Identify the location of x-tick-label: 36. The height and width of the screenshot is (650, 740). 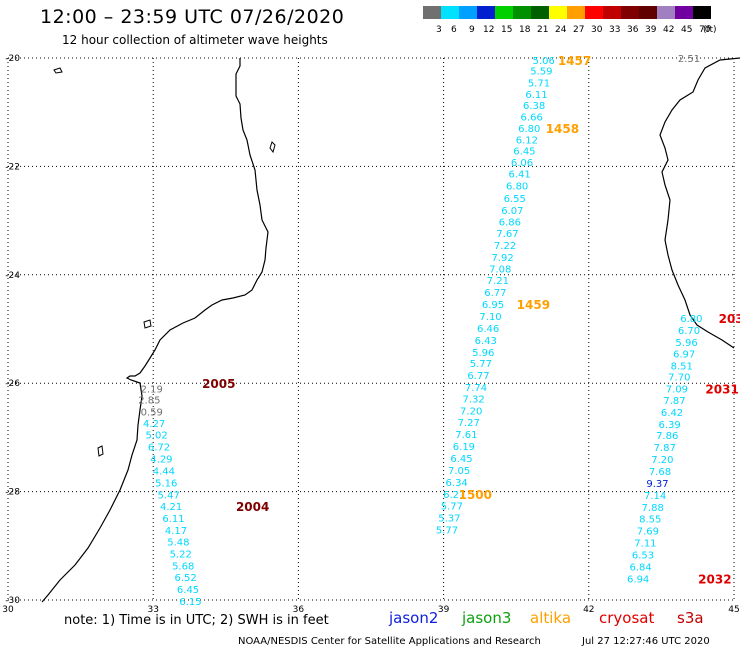
(299, 610).